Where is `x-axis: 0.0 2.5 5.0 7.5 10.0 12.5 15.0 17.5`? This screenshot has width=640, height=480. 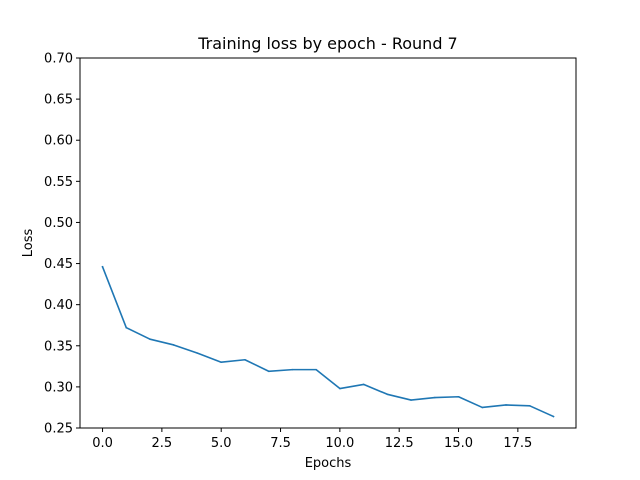
x-axis: 0.0 2.5 5.0 7.5 10.0 12.5 15.0 17.5 is located at coordinates (312, 439).